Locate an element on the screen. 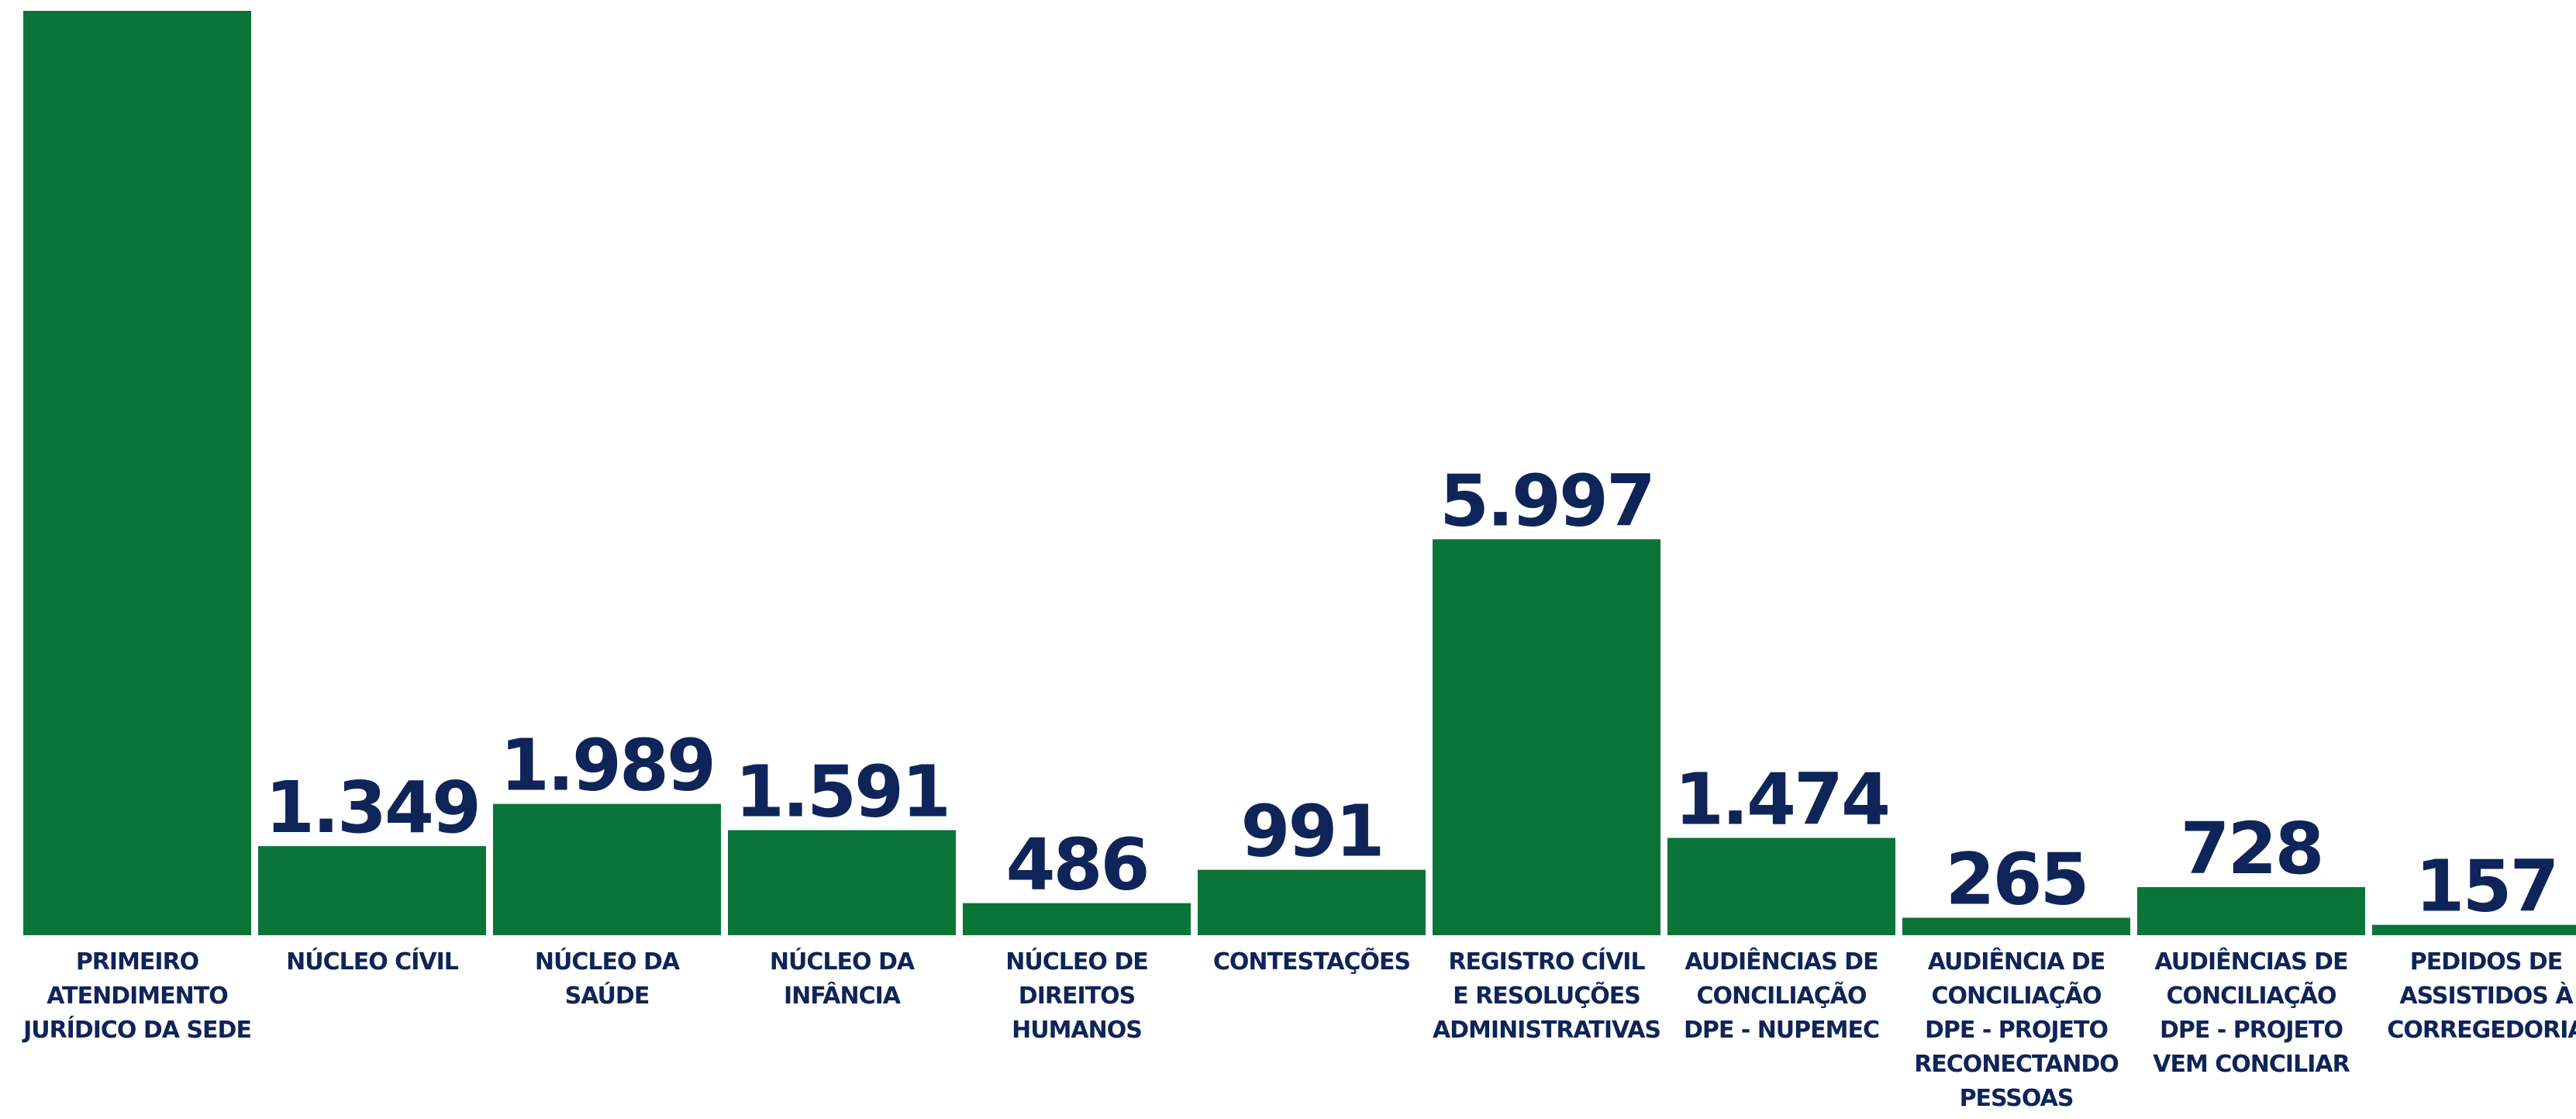 This screenshot has height=1119, width=2576. category-label-line: PEDIDOS DE is located at coordinates (2486, 962).